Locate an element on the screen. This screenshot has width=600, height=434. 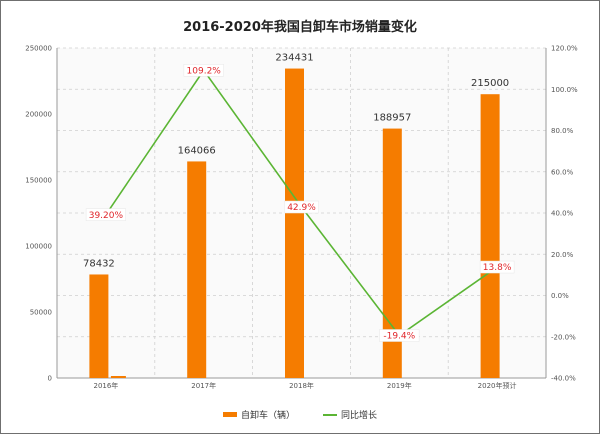
growth-value-label: 42.9% is located at coordinates (301, 208).